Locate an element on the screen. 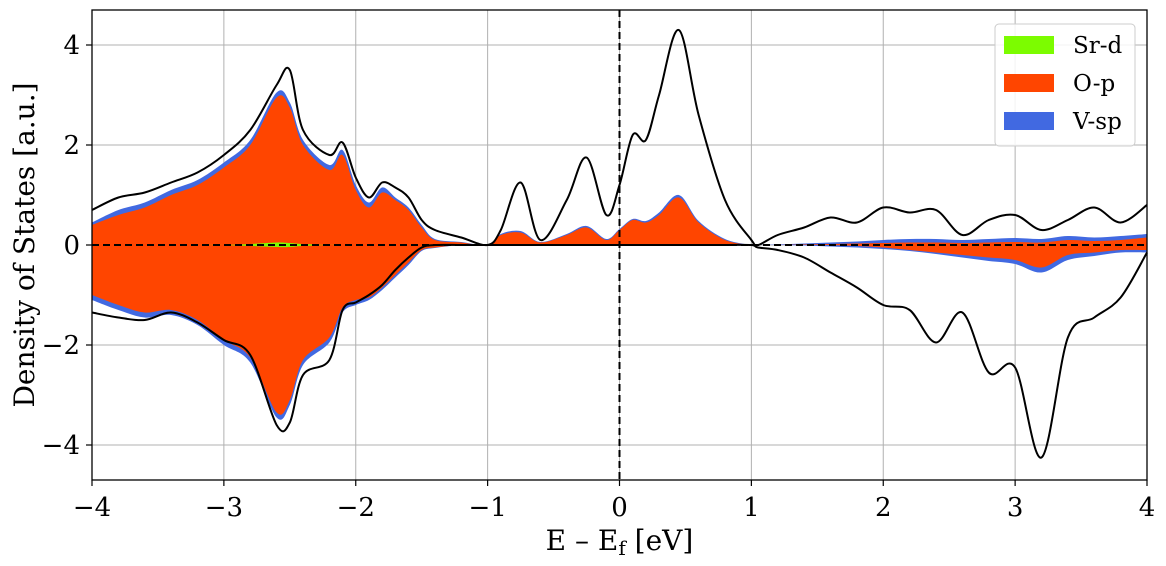 Image resolution: width=1166 pixels, height=566 pixels. y-tick-label: −2 is located at coordinates (61, 346).